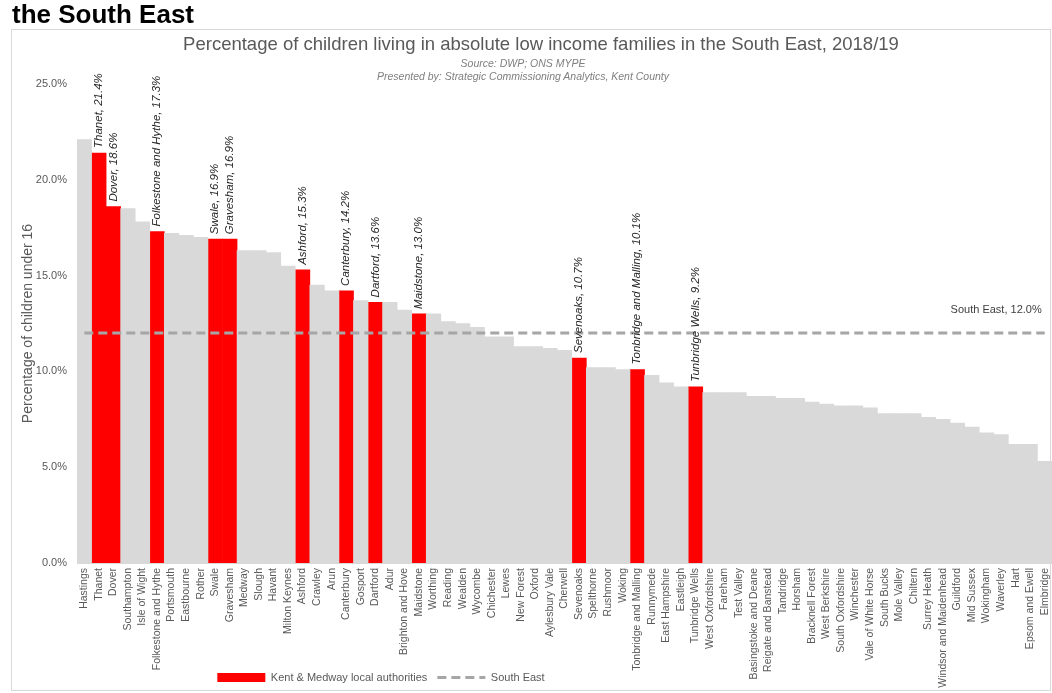  What do you see at coordinates (403, 611) in the screenshot?
I see `x-tick-label: Brighton and Hove` at bounding box center [403, 611].